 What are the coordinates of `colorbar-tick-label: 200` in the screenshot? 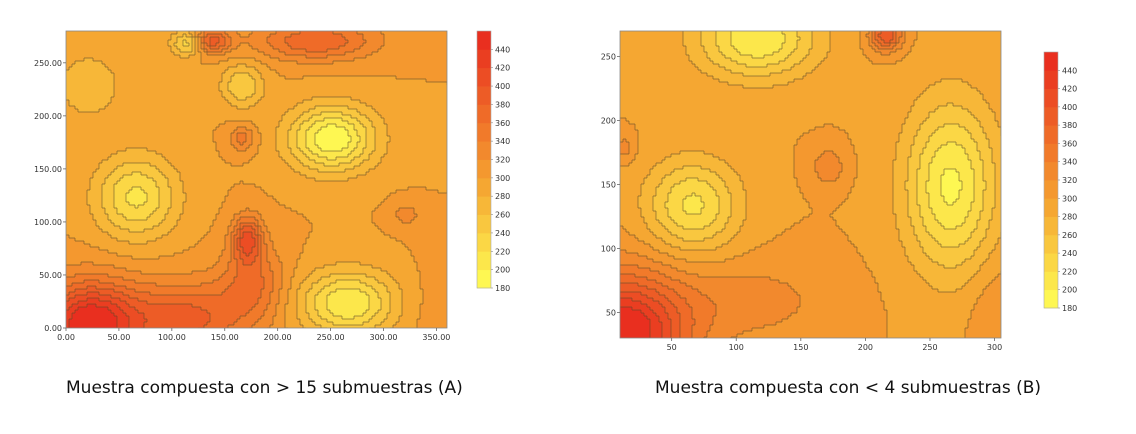 It's located at (1069, 290).